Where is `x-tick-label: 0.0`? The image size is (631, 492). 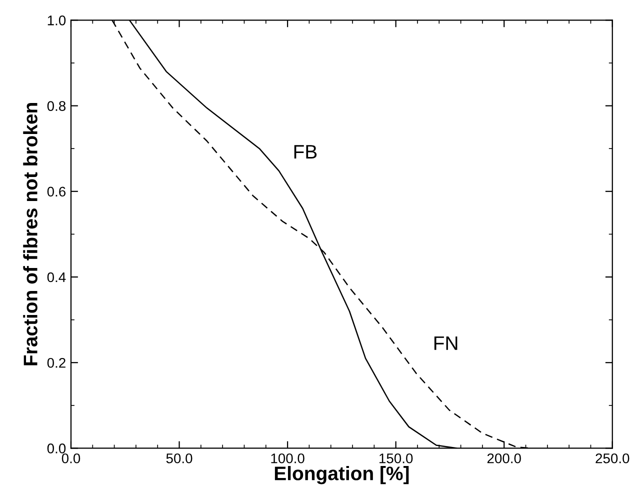
x-tick-label: 0.0 is located at coordinates (71, 458).